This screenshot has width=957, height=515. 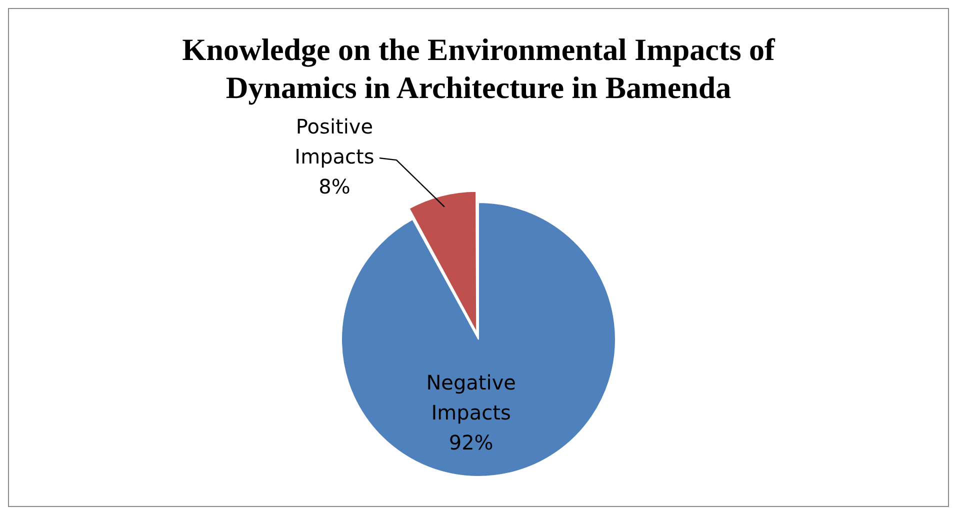 What do you see at coordinates (471, 397) in the screenshot?
I see `slice-label: Negative Impacts` at bounding box center [471, 397].